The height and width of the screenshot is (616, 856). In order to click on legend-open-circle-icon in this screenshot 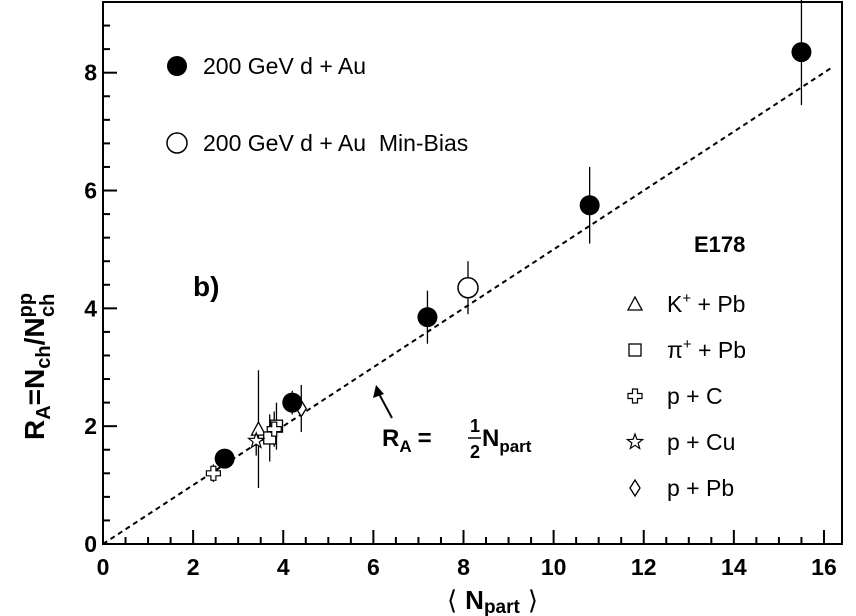, I will do `click(177, 143)`.